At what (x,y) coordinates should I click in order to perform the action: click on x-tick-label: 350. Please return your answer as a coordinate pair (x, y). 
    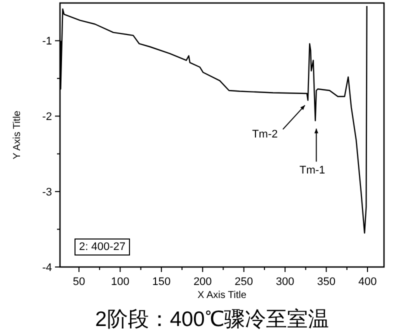
    Looking at the image, I should click on (326, 282).